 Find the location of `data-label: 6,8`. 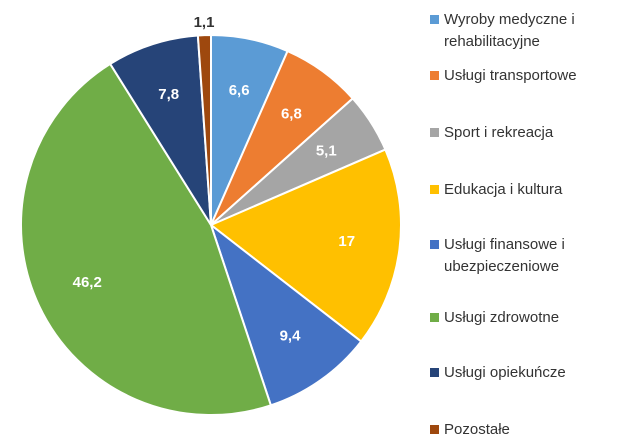

data-label: 6,8 is located at coordinates (291, 113).